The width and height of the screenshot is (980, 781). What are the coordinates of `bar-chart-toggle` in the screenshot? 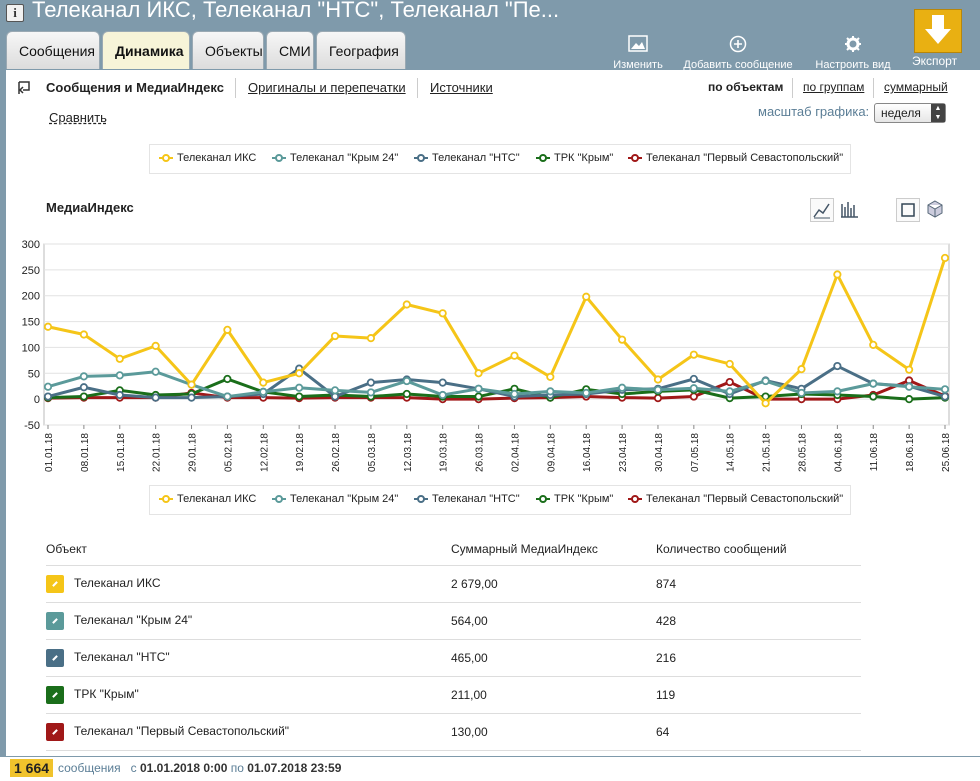 It's located at (850, 210).